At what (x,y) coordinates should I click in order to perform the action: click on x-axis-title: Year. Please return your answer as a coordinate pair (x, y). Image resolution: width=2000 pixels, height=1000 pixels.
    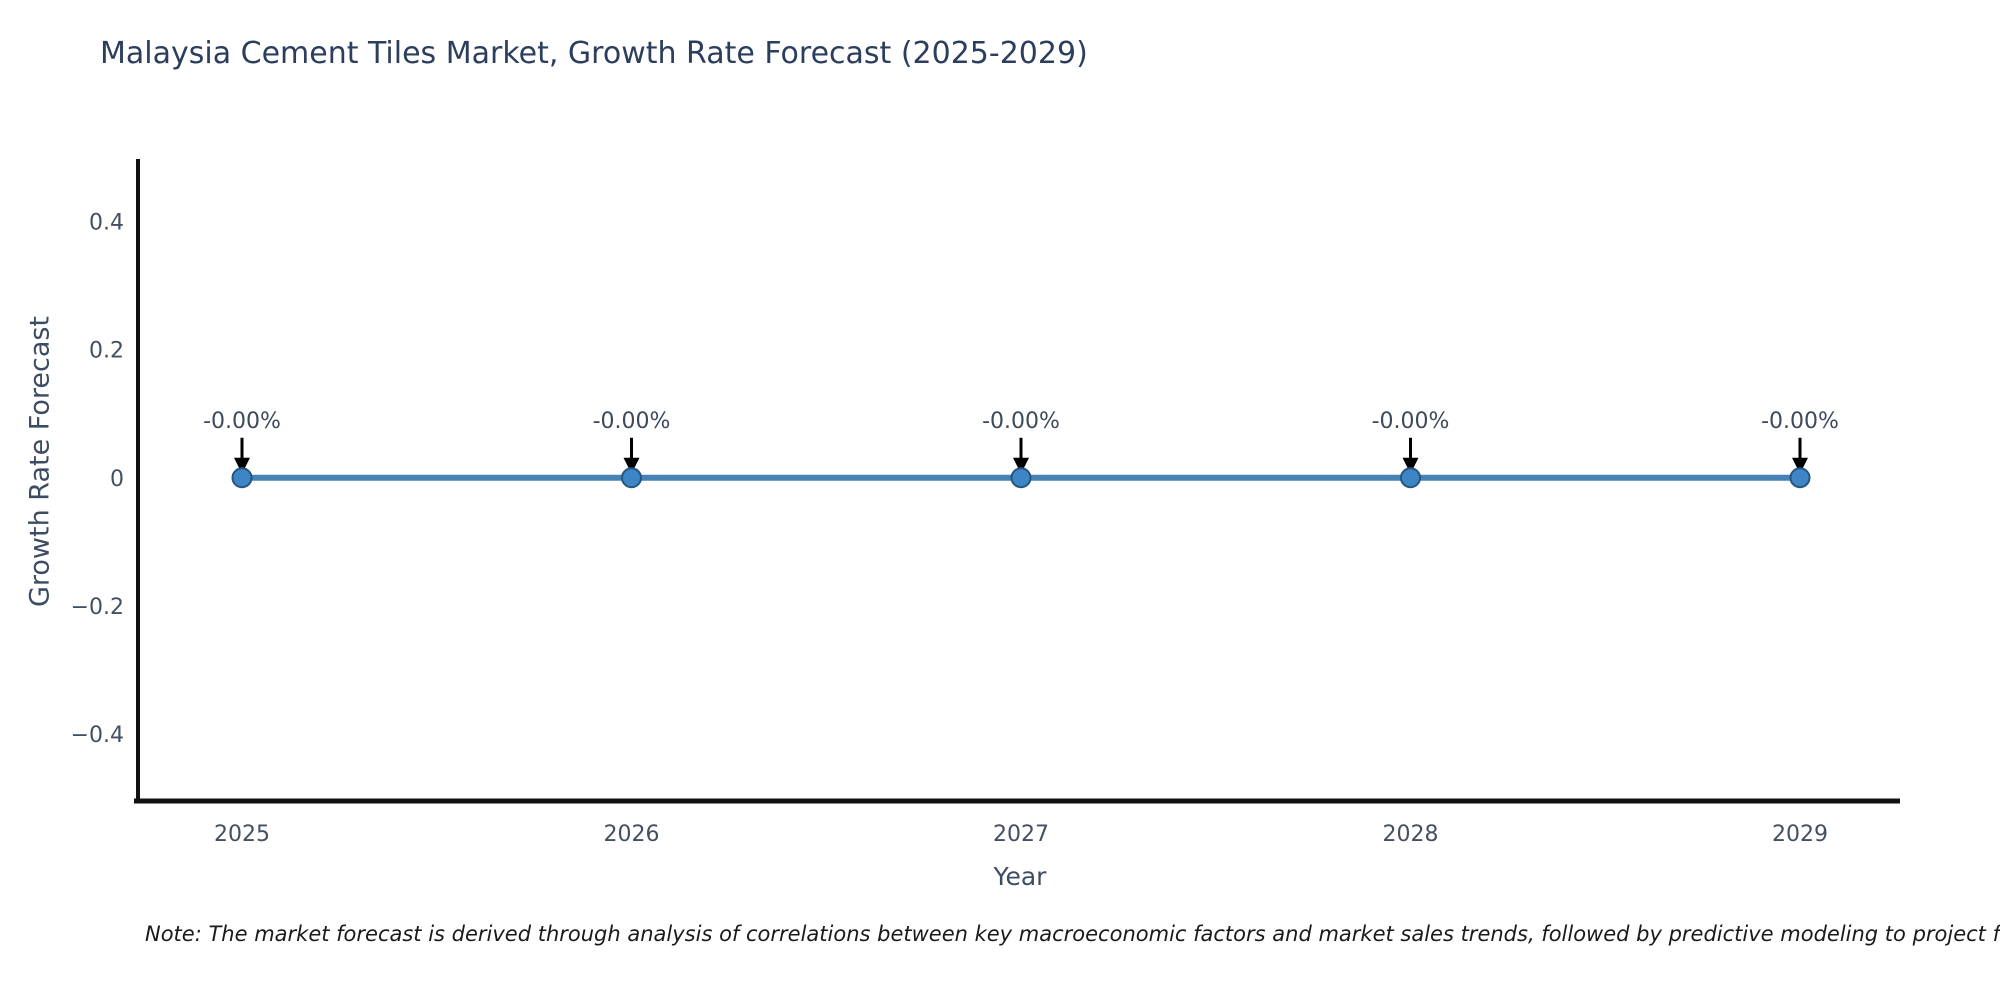
    Looking at the image, I should click on (1020, 876).